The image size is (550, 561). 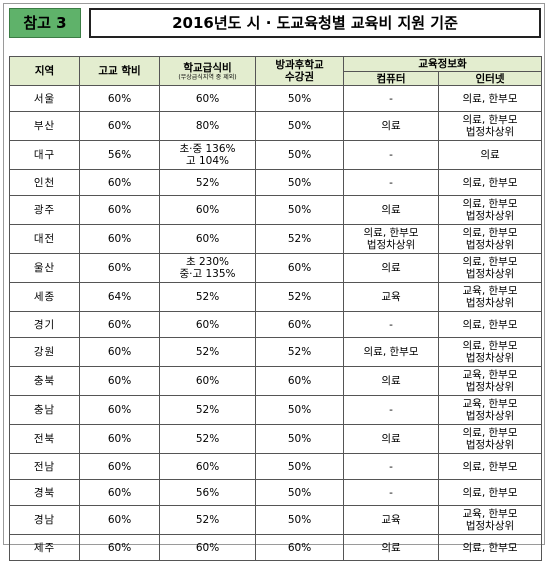 I want to click on header-meal: 학교급식비 (무상급식지역 중 제외), so click(x=207, y=71).